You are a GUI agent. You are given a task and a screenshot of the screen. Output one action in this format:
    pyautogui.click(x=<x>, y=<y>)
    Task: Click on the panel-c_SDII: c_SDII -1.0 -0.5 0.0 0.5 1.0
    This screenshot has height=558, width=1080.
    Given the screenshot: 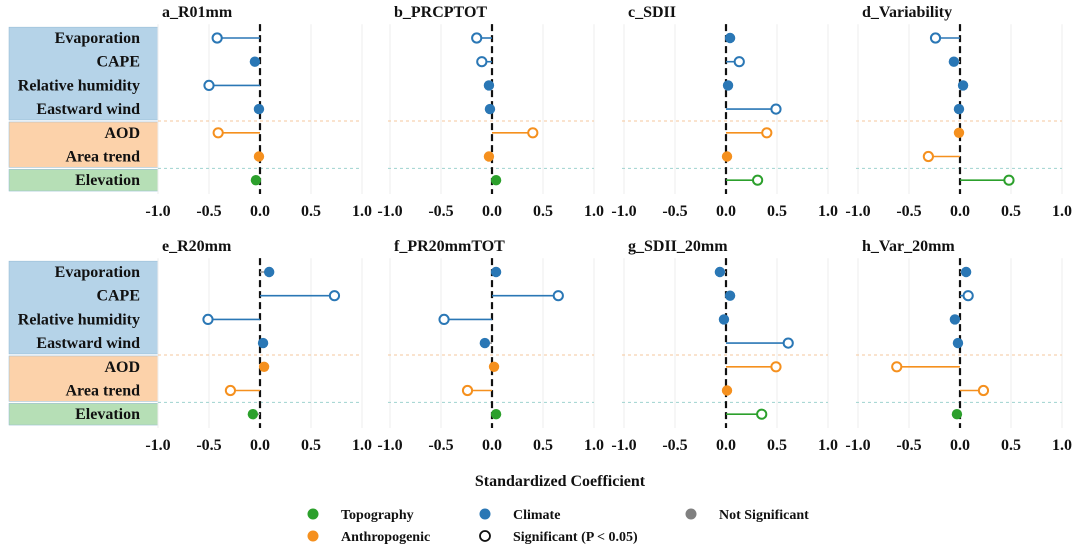 What is the action you would take?
    pyautogui.click(x=724, y=112)
    